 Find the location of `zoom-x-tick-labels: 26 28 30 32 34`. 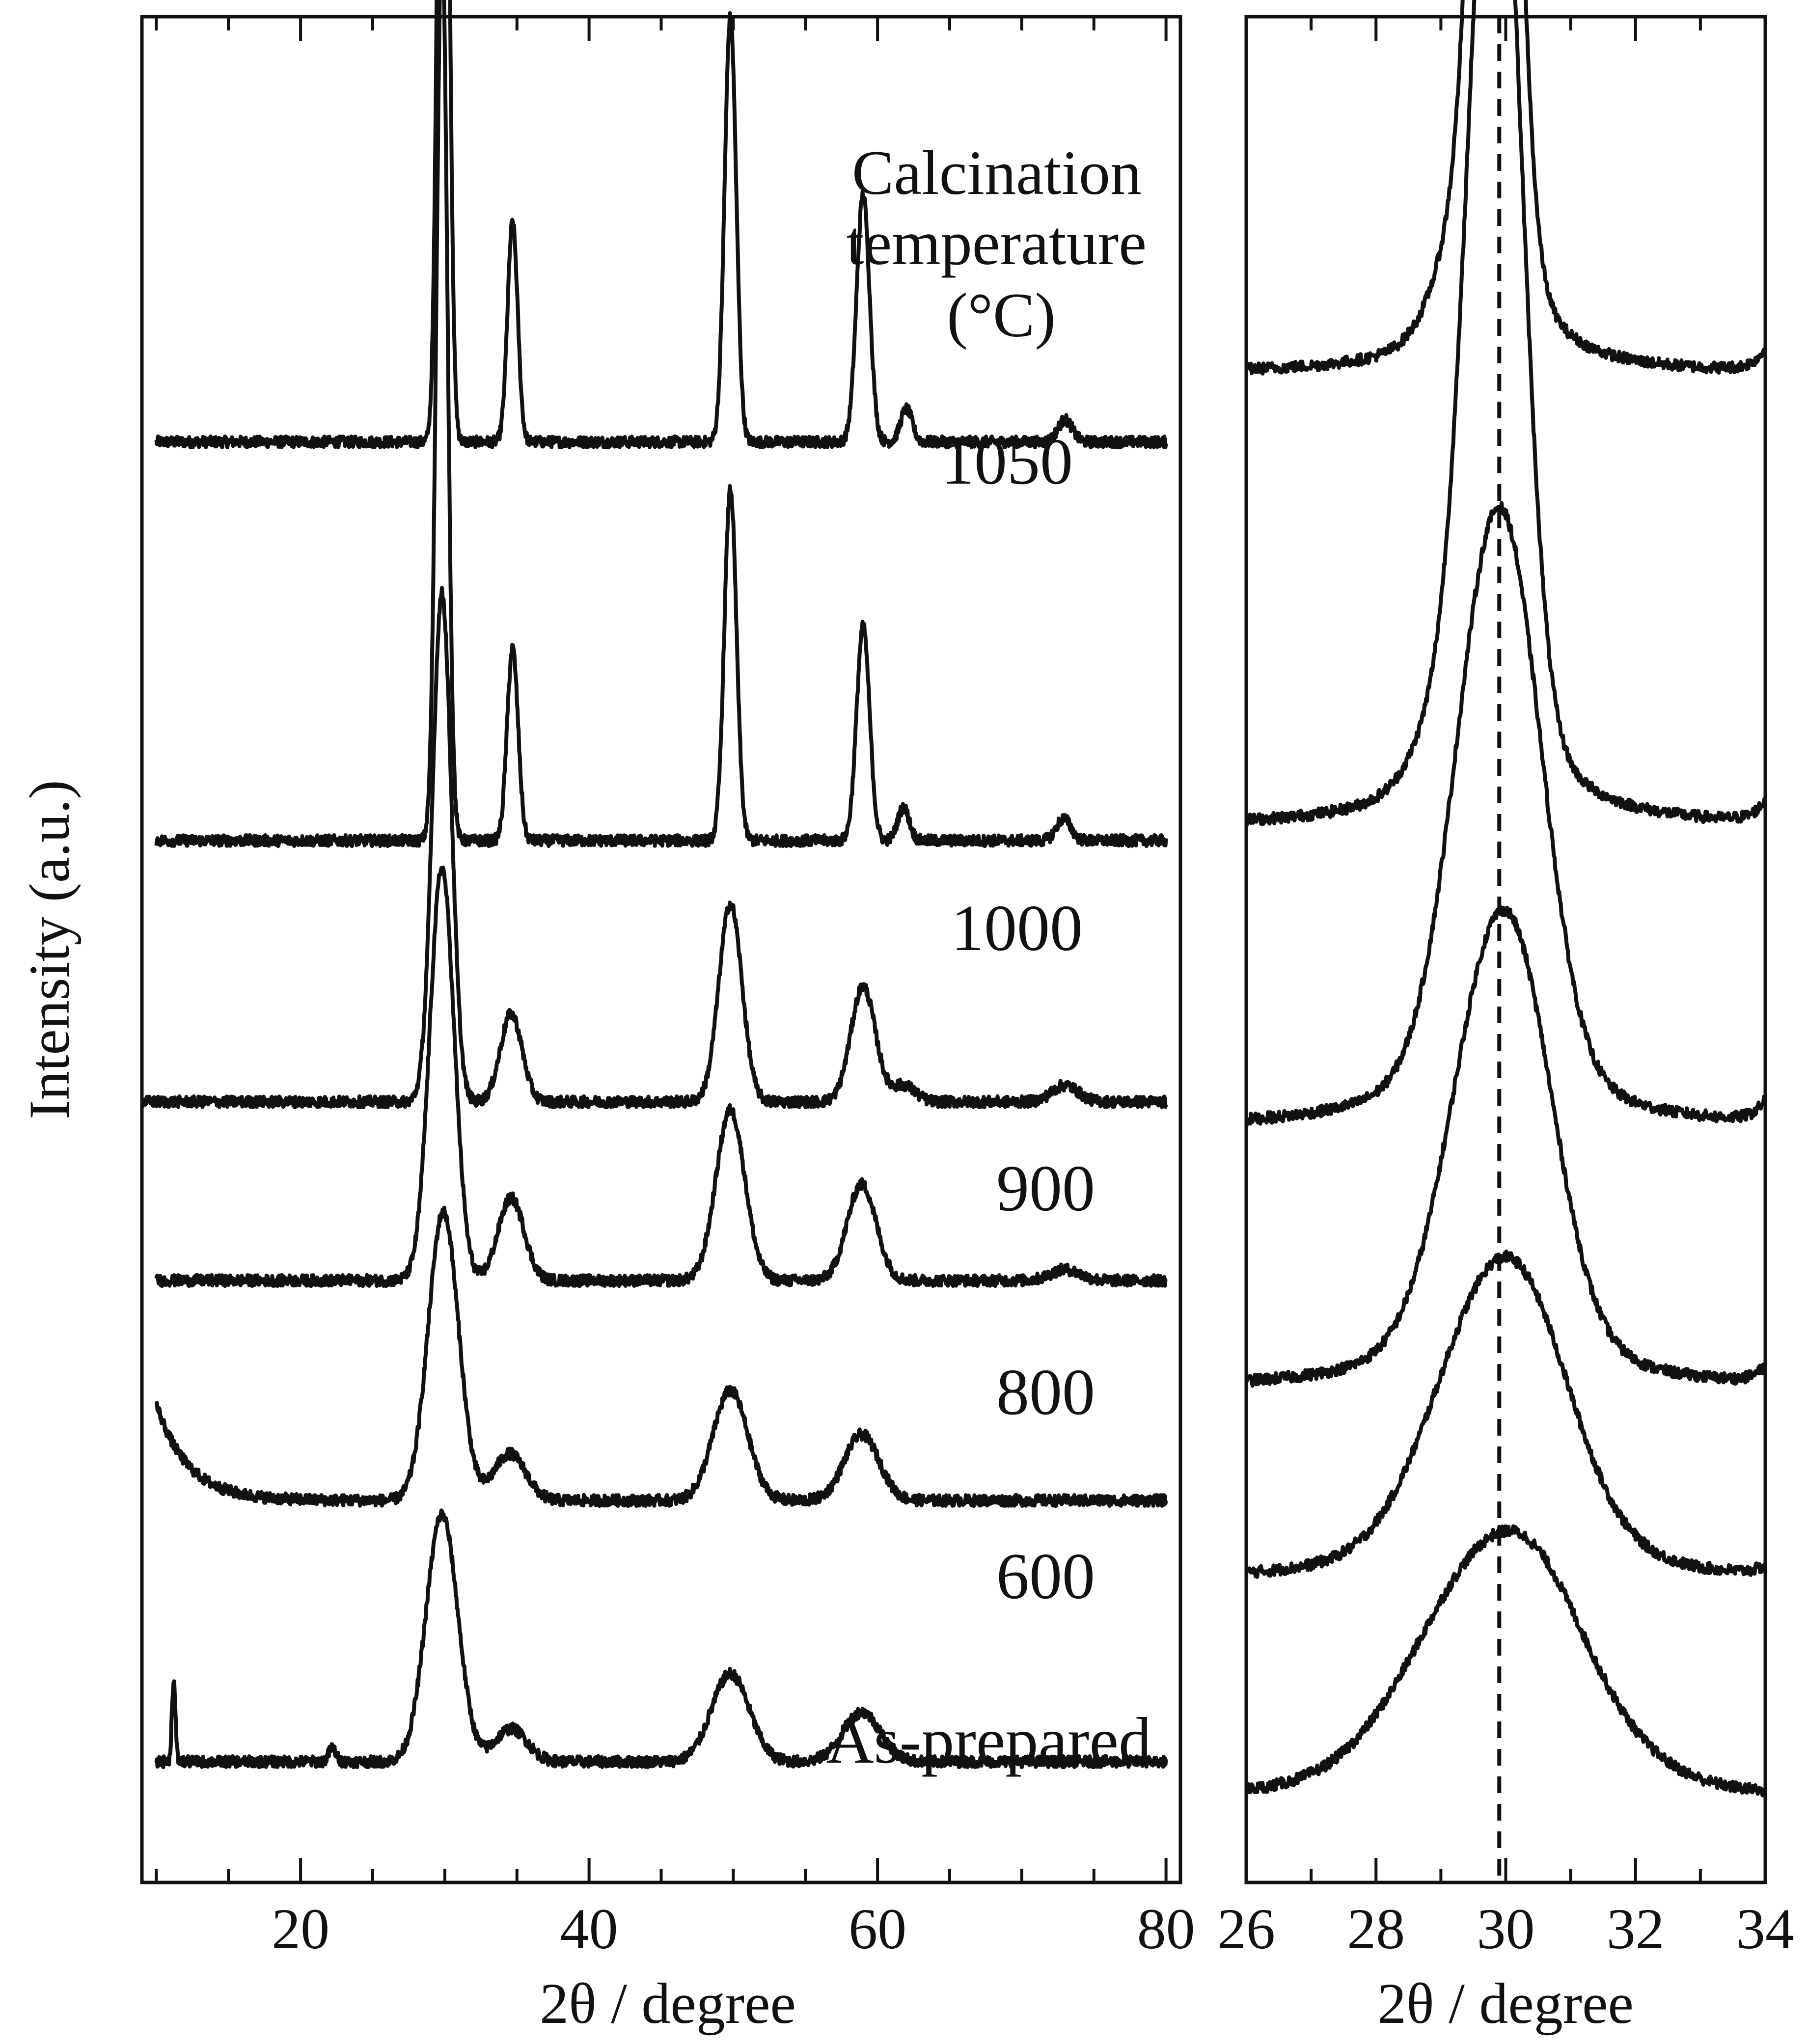

zoom-x-tick-labels: 26 28 30 32 34 is located at coordinates (1505, 1929).